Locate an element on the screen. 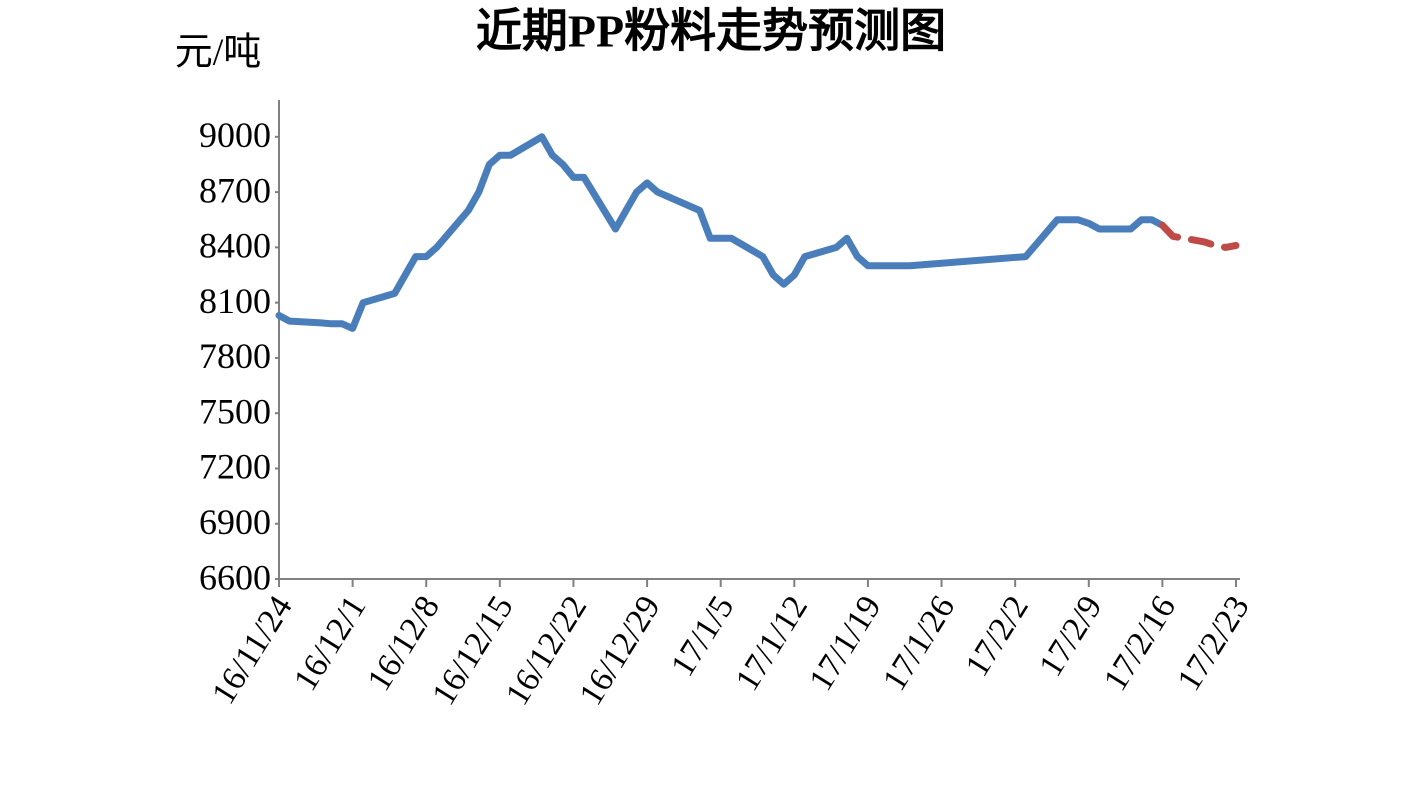 The image size is (1404, 794). x-tick-label: 17/1/12 is located at coordinates (772, 644).